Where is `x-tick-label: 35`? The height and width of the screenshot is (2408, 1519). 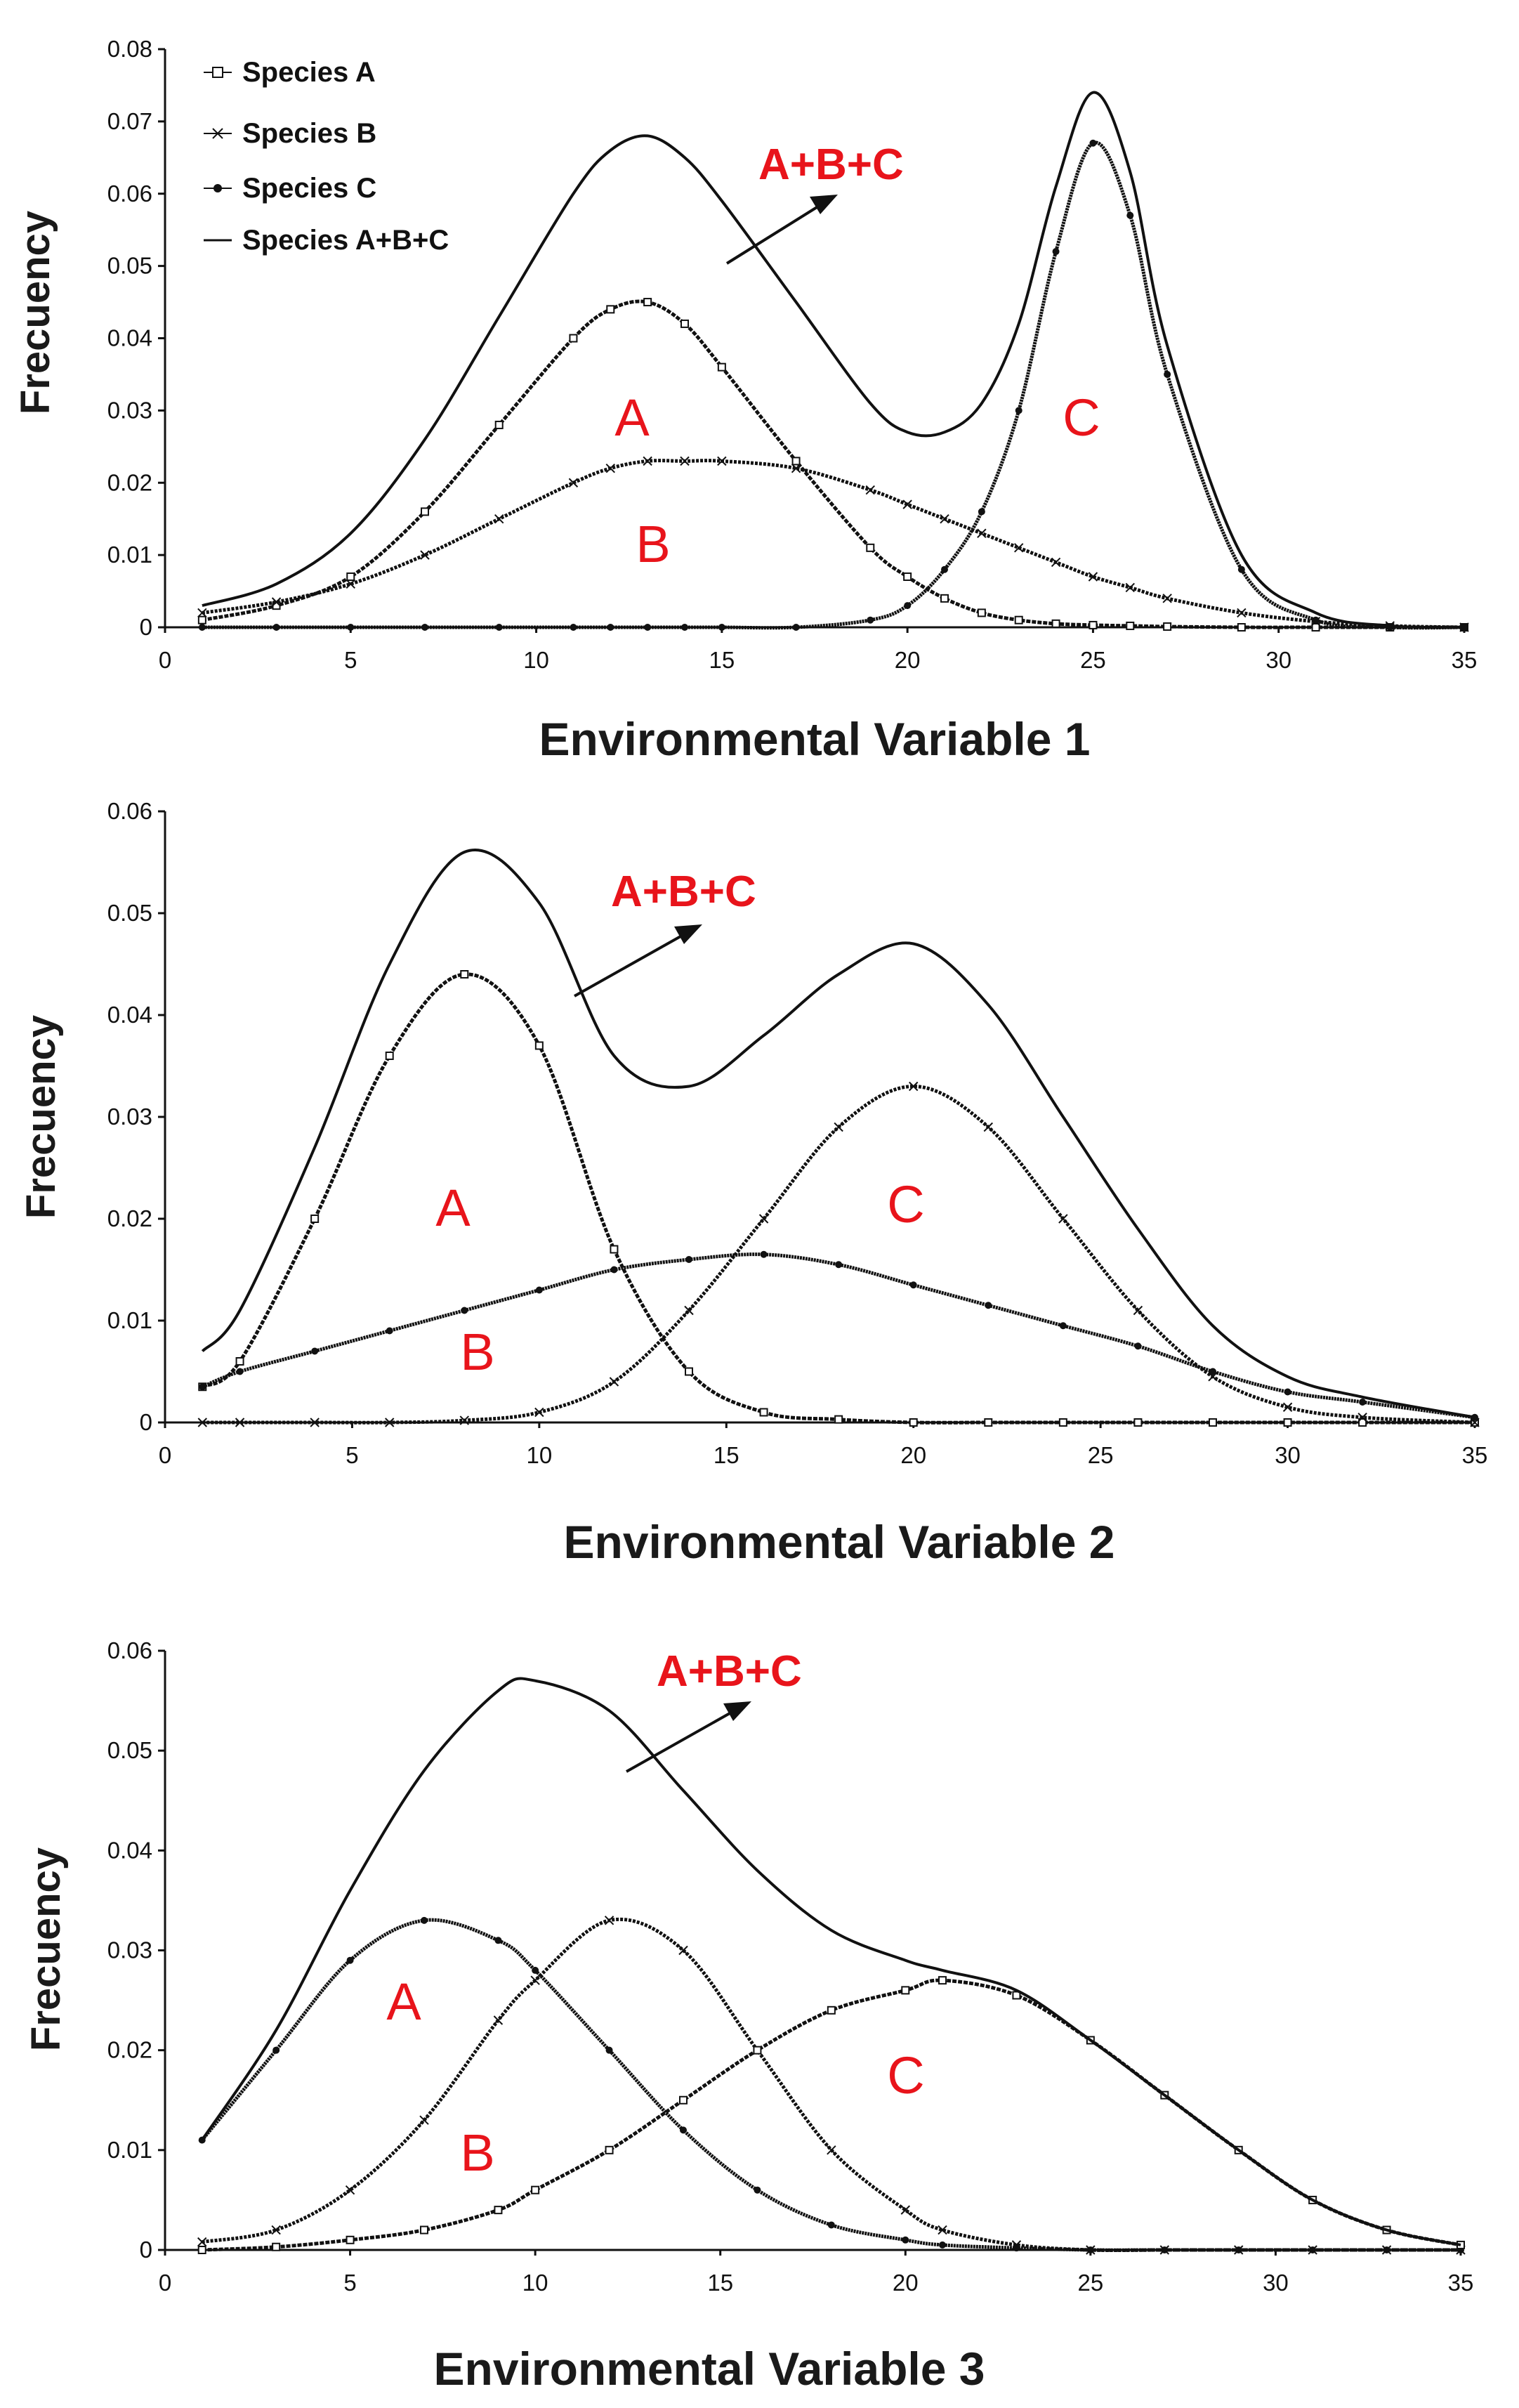 x-tick-label: 35 is located at coordinates (1475, 1455).